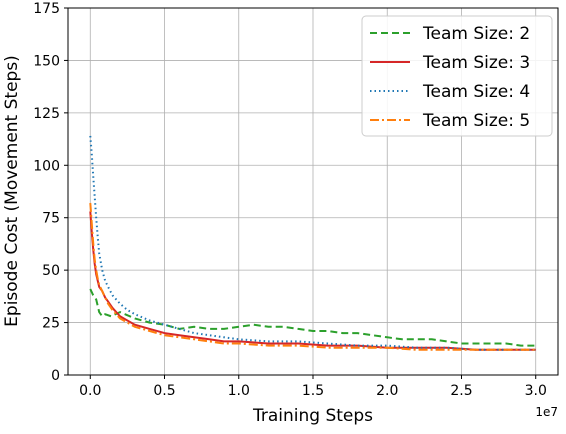 This screenshot has height=434, width=566. What do you see at coordinates (46, 61) in the screenshot?
I see `y-tick-label: 150` at bounding box center [46, 61].